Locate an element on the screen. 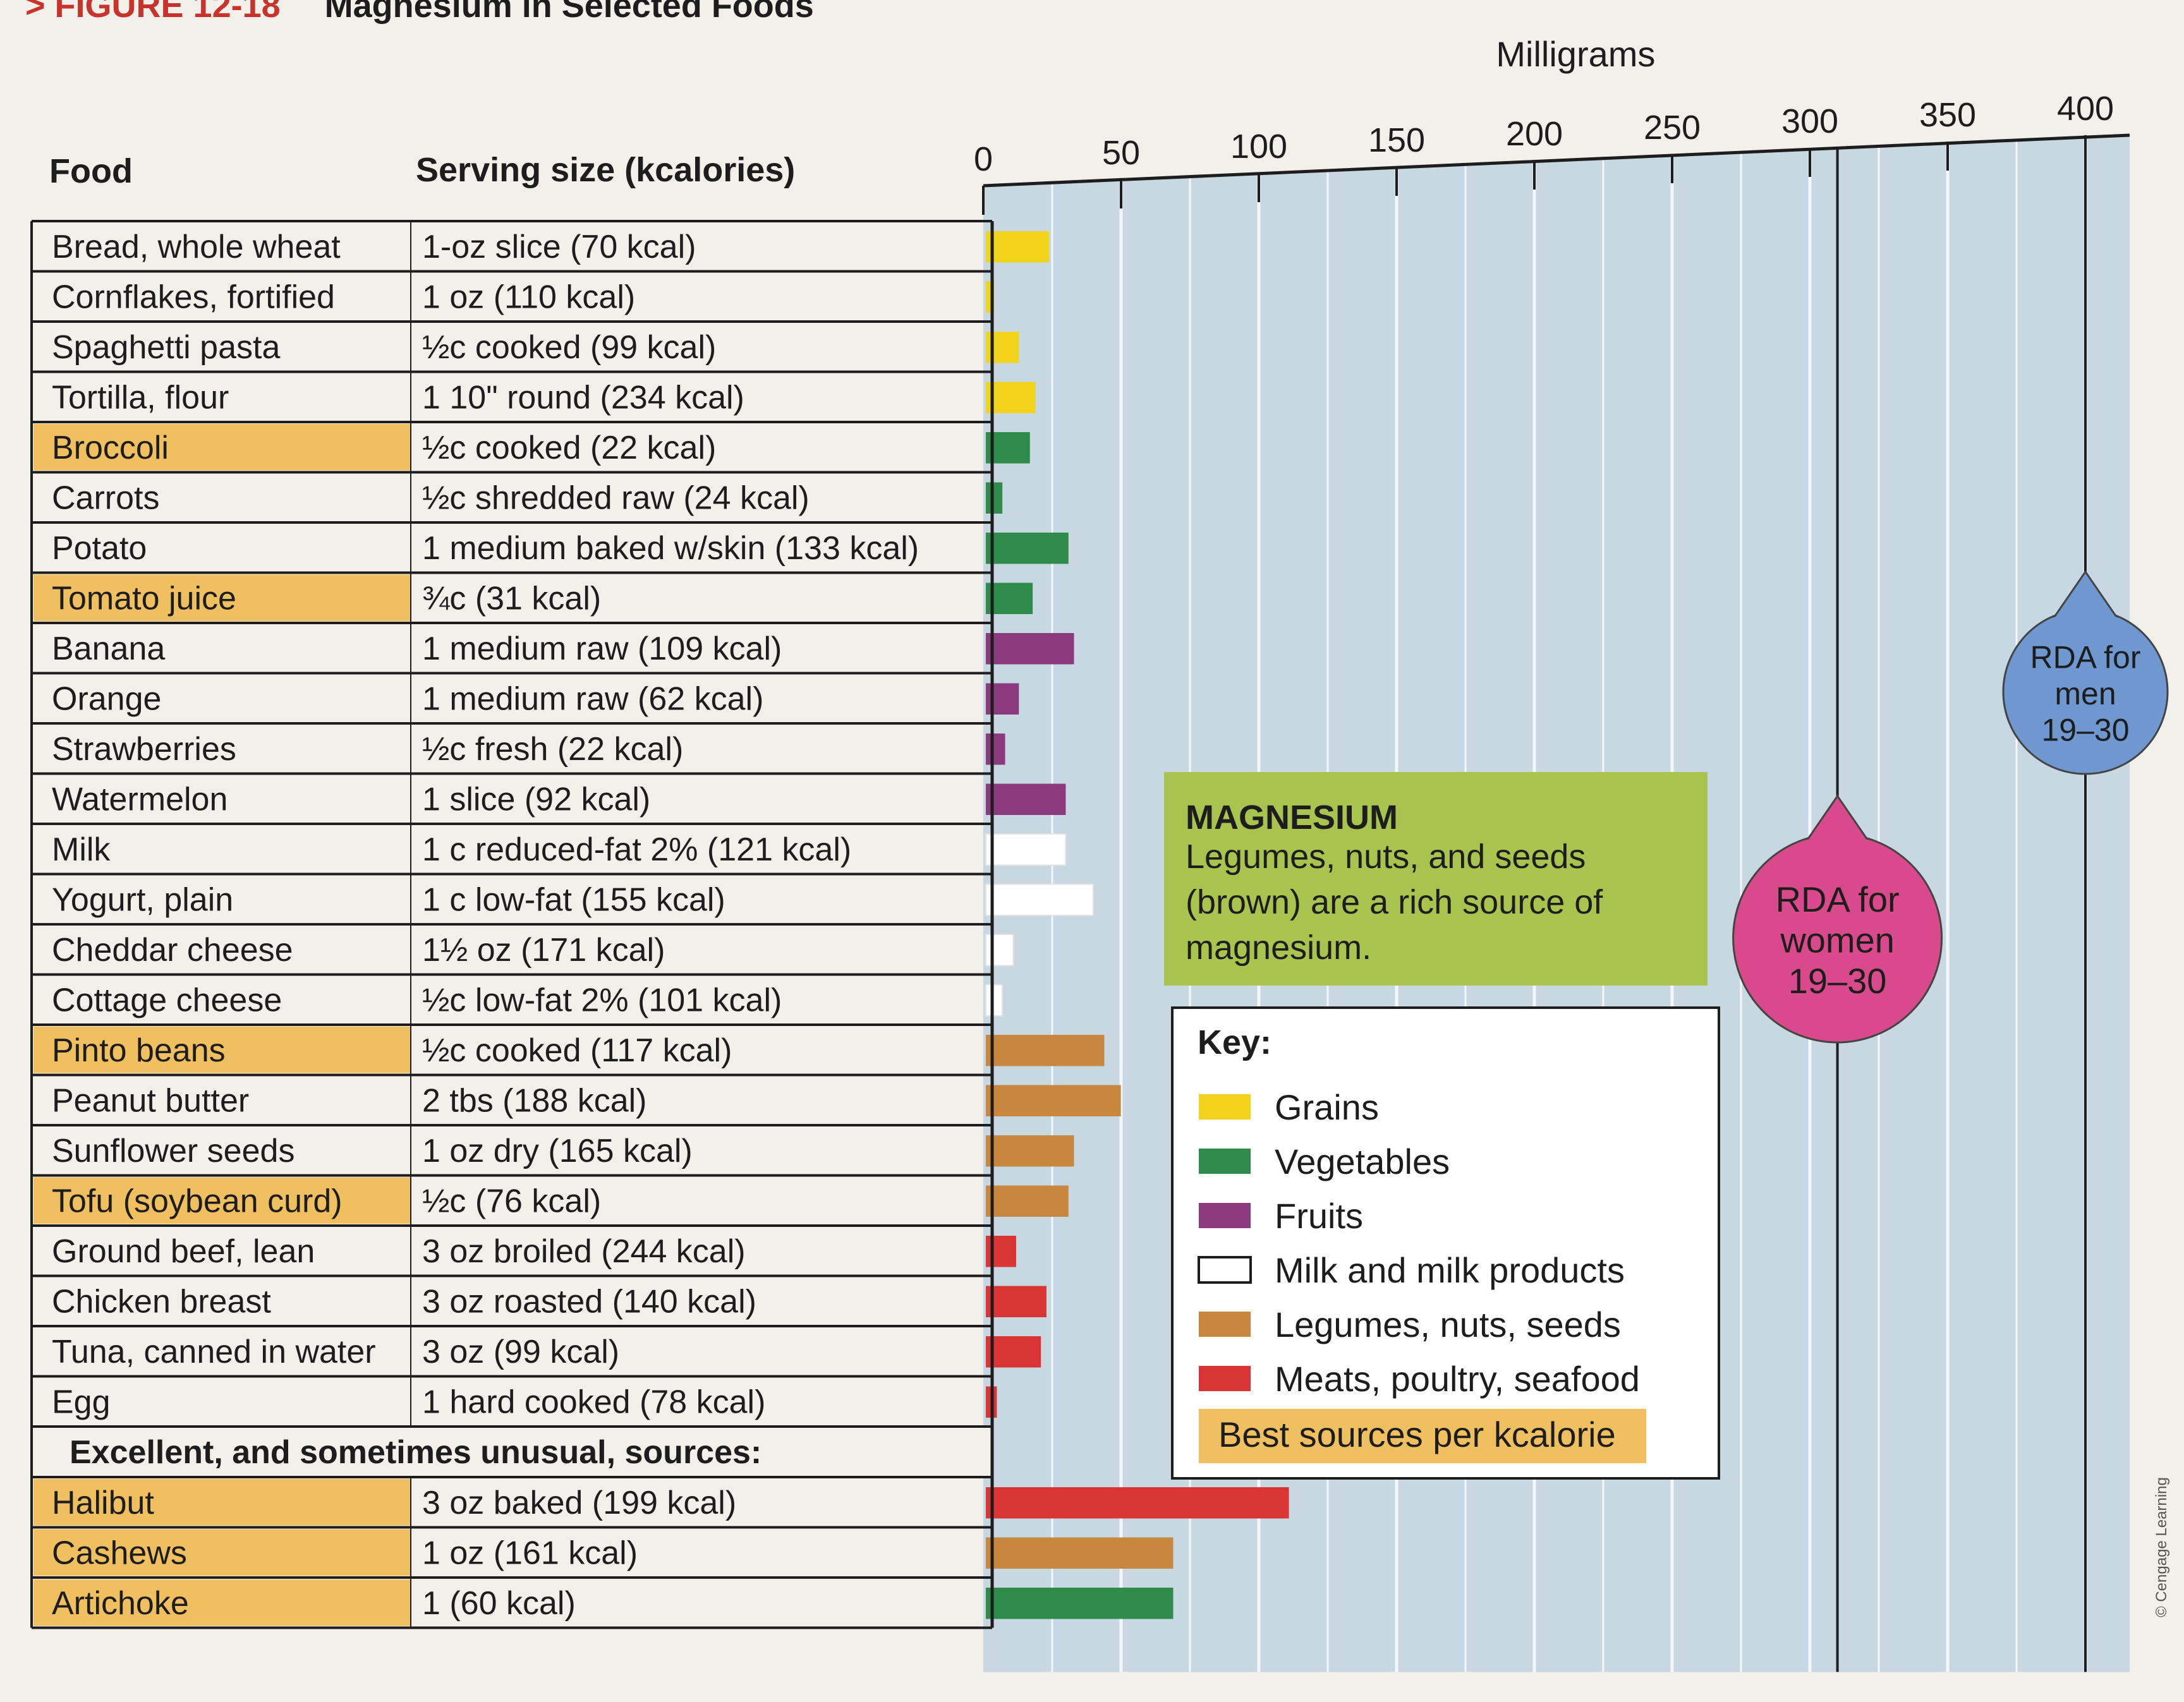 The image size is (2184, 1702). legend-label: Milk and milk products is located at coordinates (1450, 1270).